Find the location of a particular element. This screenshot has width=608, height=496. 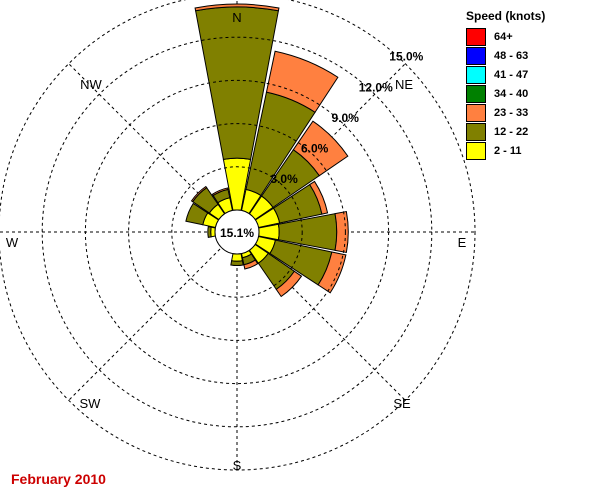

legend-title: Speed (knots) is located at coordinates (506, 16).